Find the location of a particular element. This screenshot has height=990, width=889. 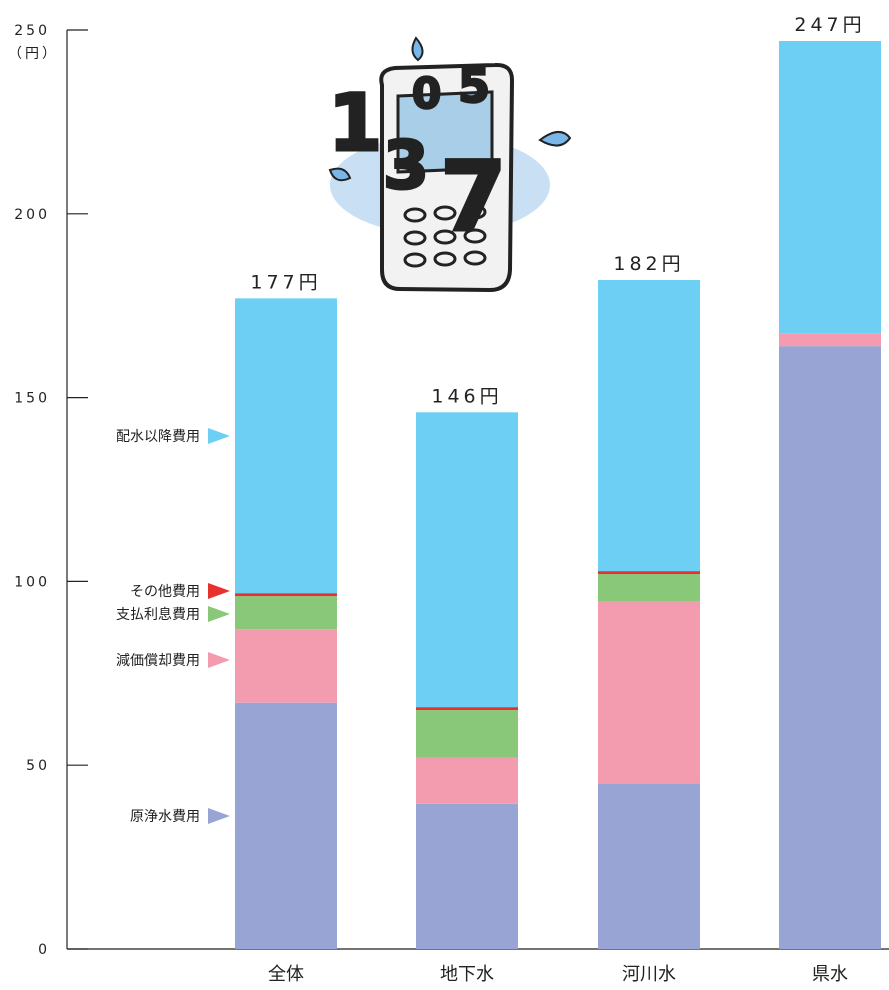

x-category-label: 全体 is located at coordinates (286, 974).